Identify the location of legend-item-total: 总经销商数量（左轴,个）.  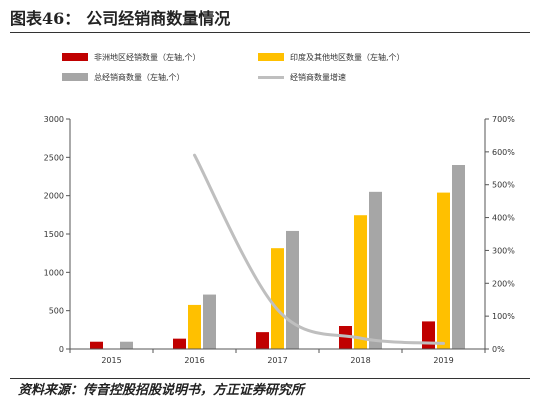
(160, 77).